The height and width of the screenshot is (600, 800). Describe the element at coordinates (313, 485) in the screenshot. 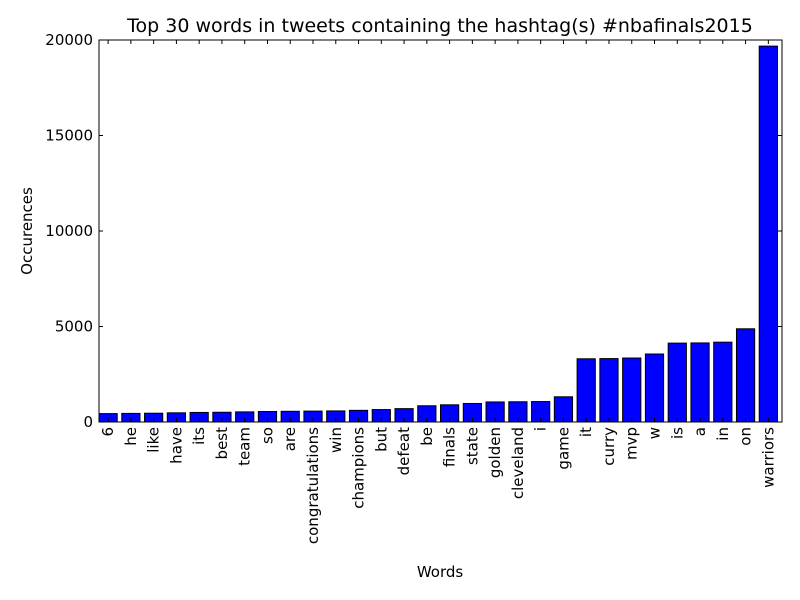

I see `x-tick-label: congratulations` at that location.